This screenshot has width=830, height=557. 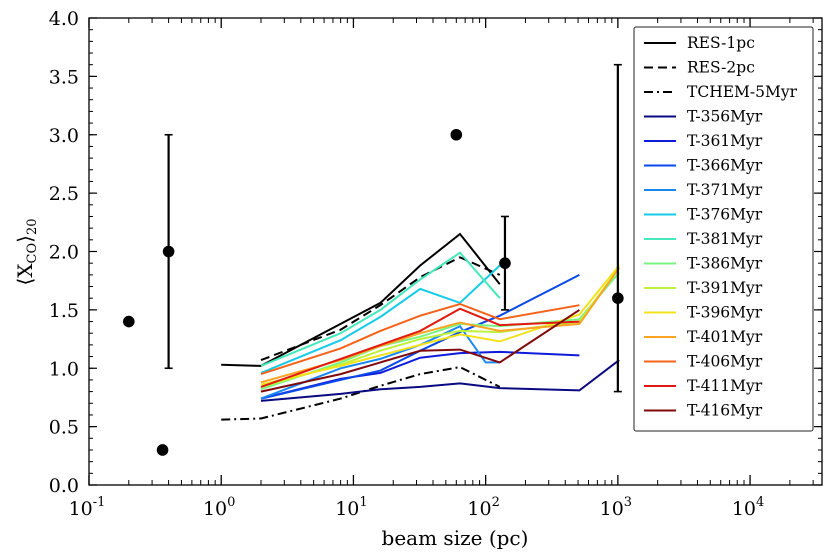 I want to click on x-tick-label: 10², so click(x=483, y=507).